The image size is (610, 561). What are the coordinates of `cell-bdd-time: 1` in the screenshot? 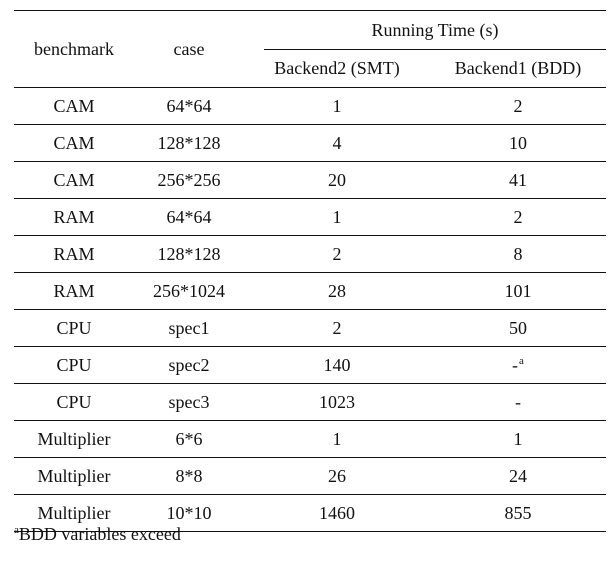 It's located at (518, 439).